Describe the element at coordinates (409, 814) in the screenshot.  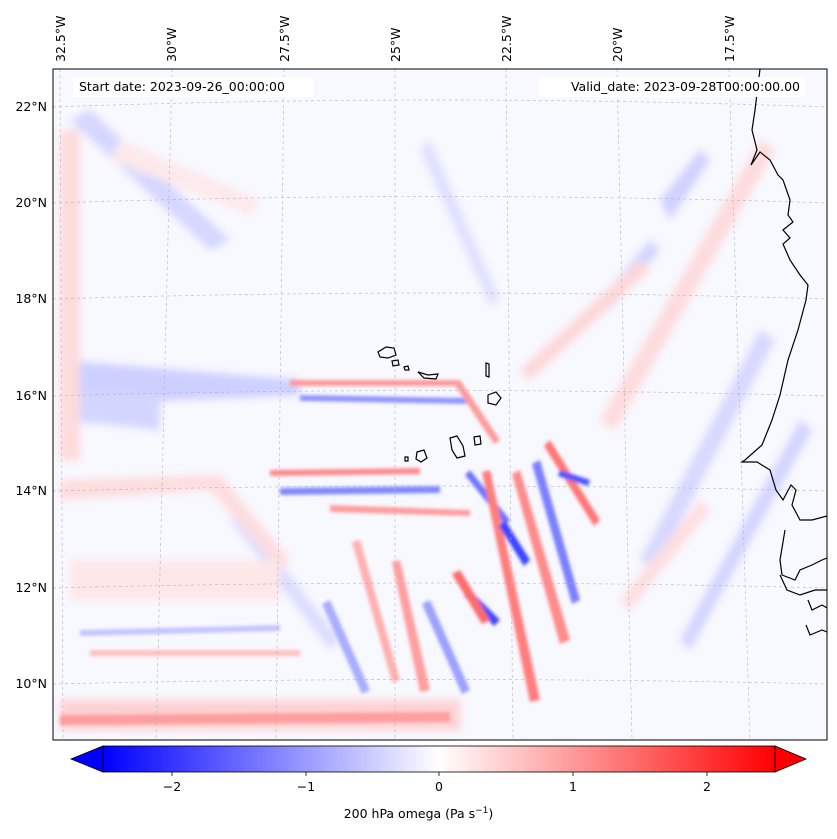
I see `colorbar-label-prefix: 200 hPa omega (Pa s` at that location.